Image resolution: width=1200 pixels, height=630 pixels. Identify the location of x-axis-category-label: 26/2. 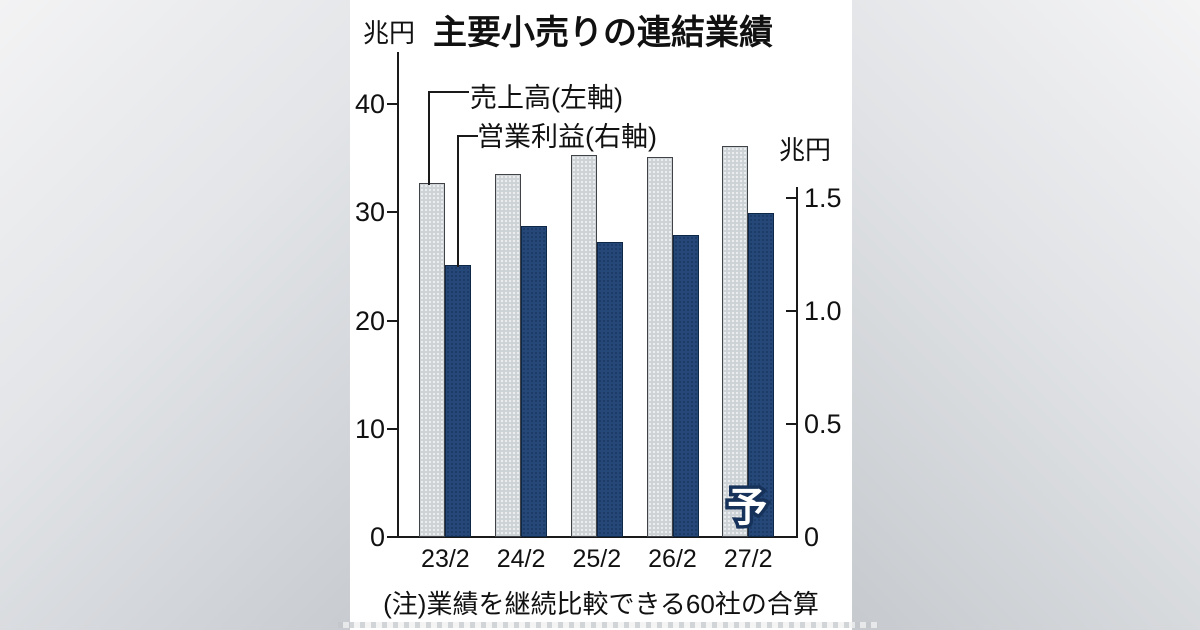
(672, 559).